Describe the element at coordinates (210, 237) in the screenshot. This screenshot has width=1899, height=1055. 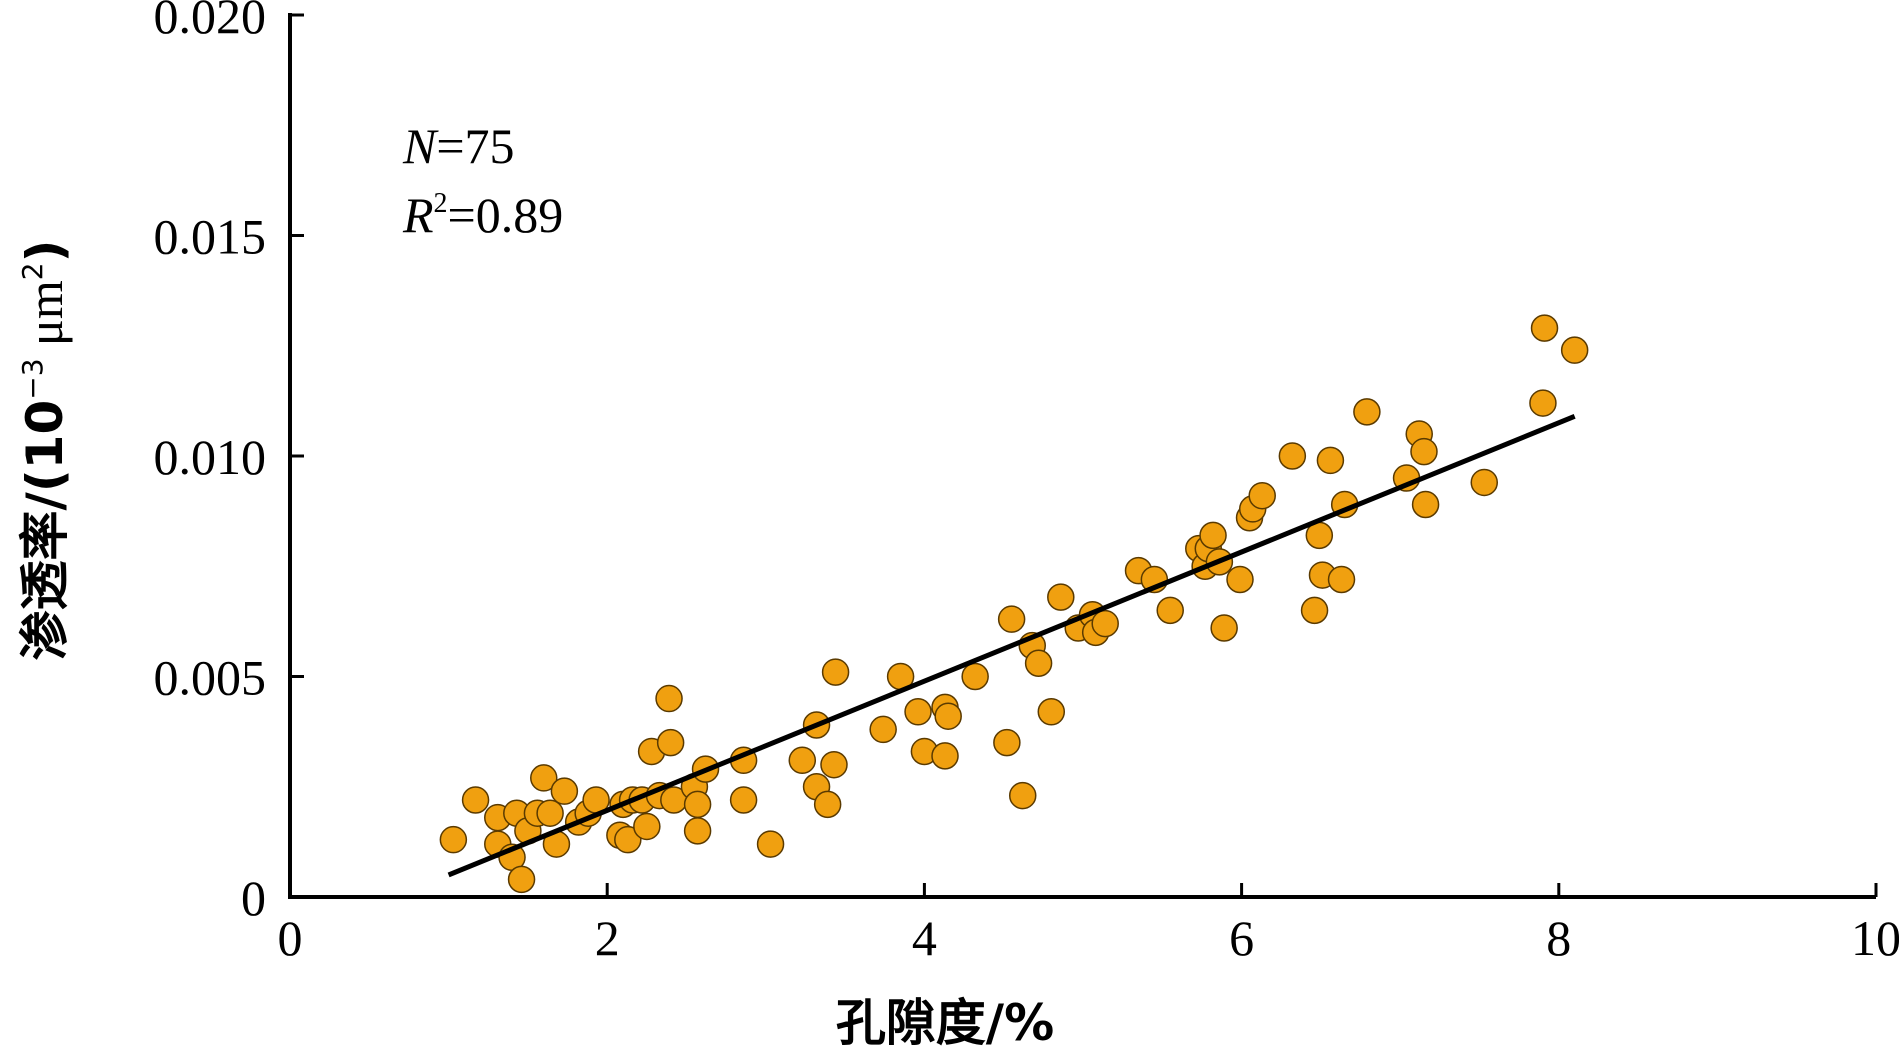
I see `y-tick-label: 0.015` at that location.